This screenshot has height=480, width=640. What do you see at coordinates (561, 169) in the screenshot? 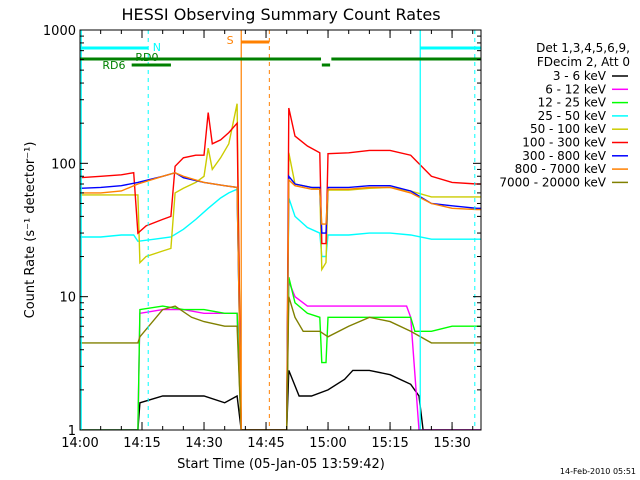
I see `legend-label-7: 800 - 7000 keV` at bounding box center [561, 169].